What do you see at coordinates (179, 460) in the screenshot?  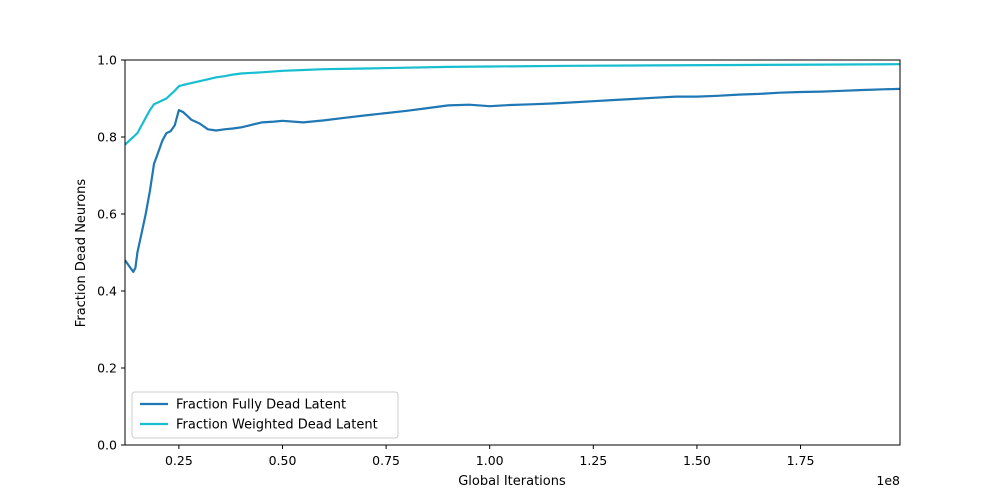 I see `x-tick-label: 0.25` at bounding box center [179, 460].